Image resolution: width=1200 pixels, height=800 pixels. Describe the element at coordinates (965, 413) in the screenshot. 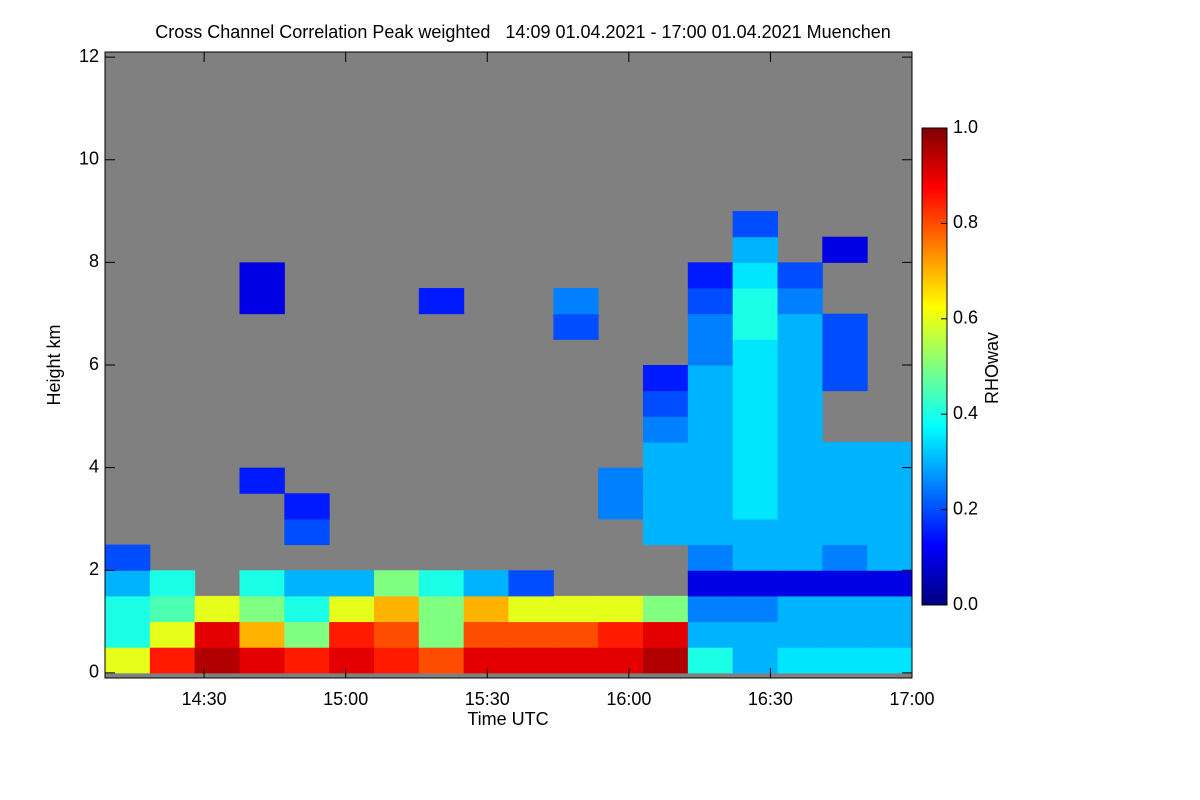

I see `colorbar-tick-label: 0.4` at that location.